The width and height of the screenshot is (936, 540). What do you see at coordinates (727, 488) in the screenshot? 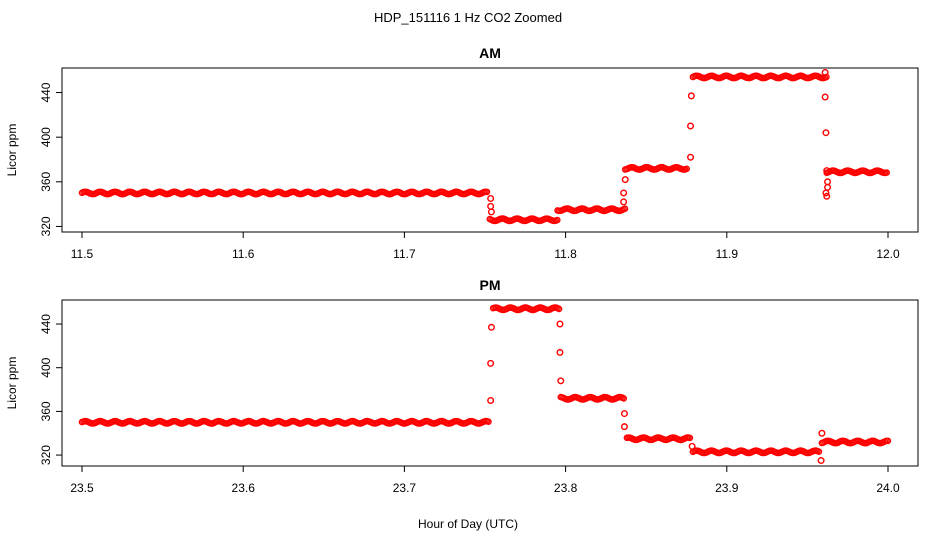
I see `x-tick-label: 23.9` at bounding box center [727, 488].